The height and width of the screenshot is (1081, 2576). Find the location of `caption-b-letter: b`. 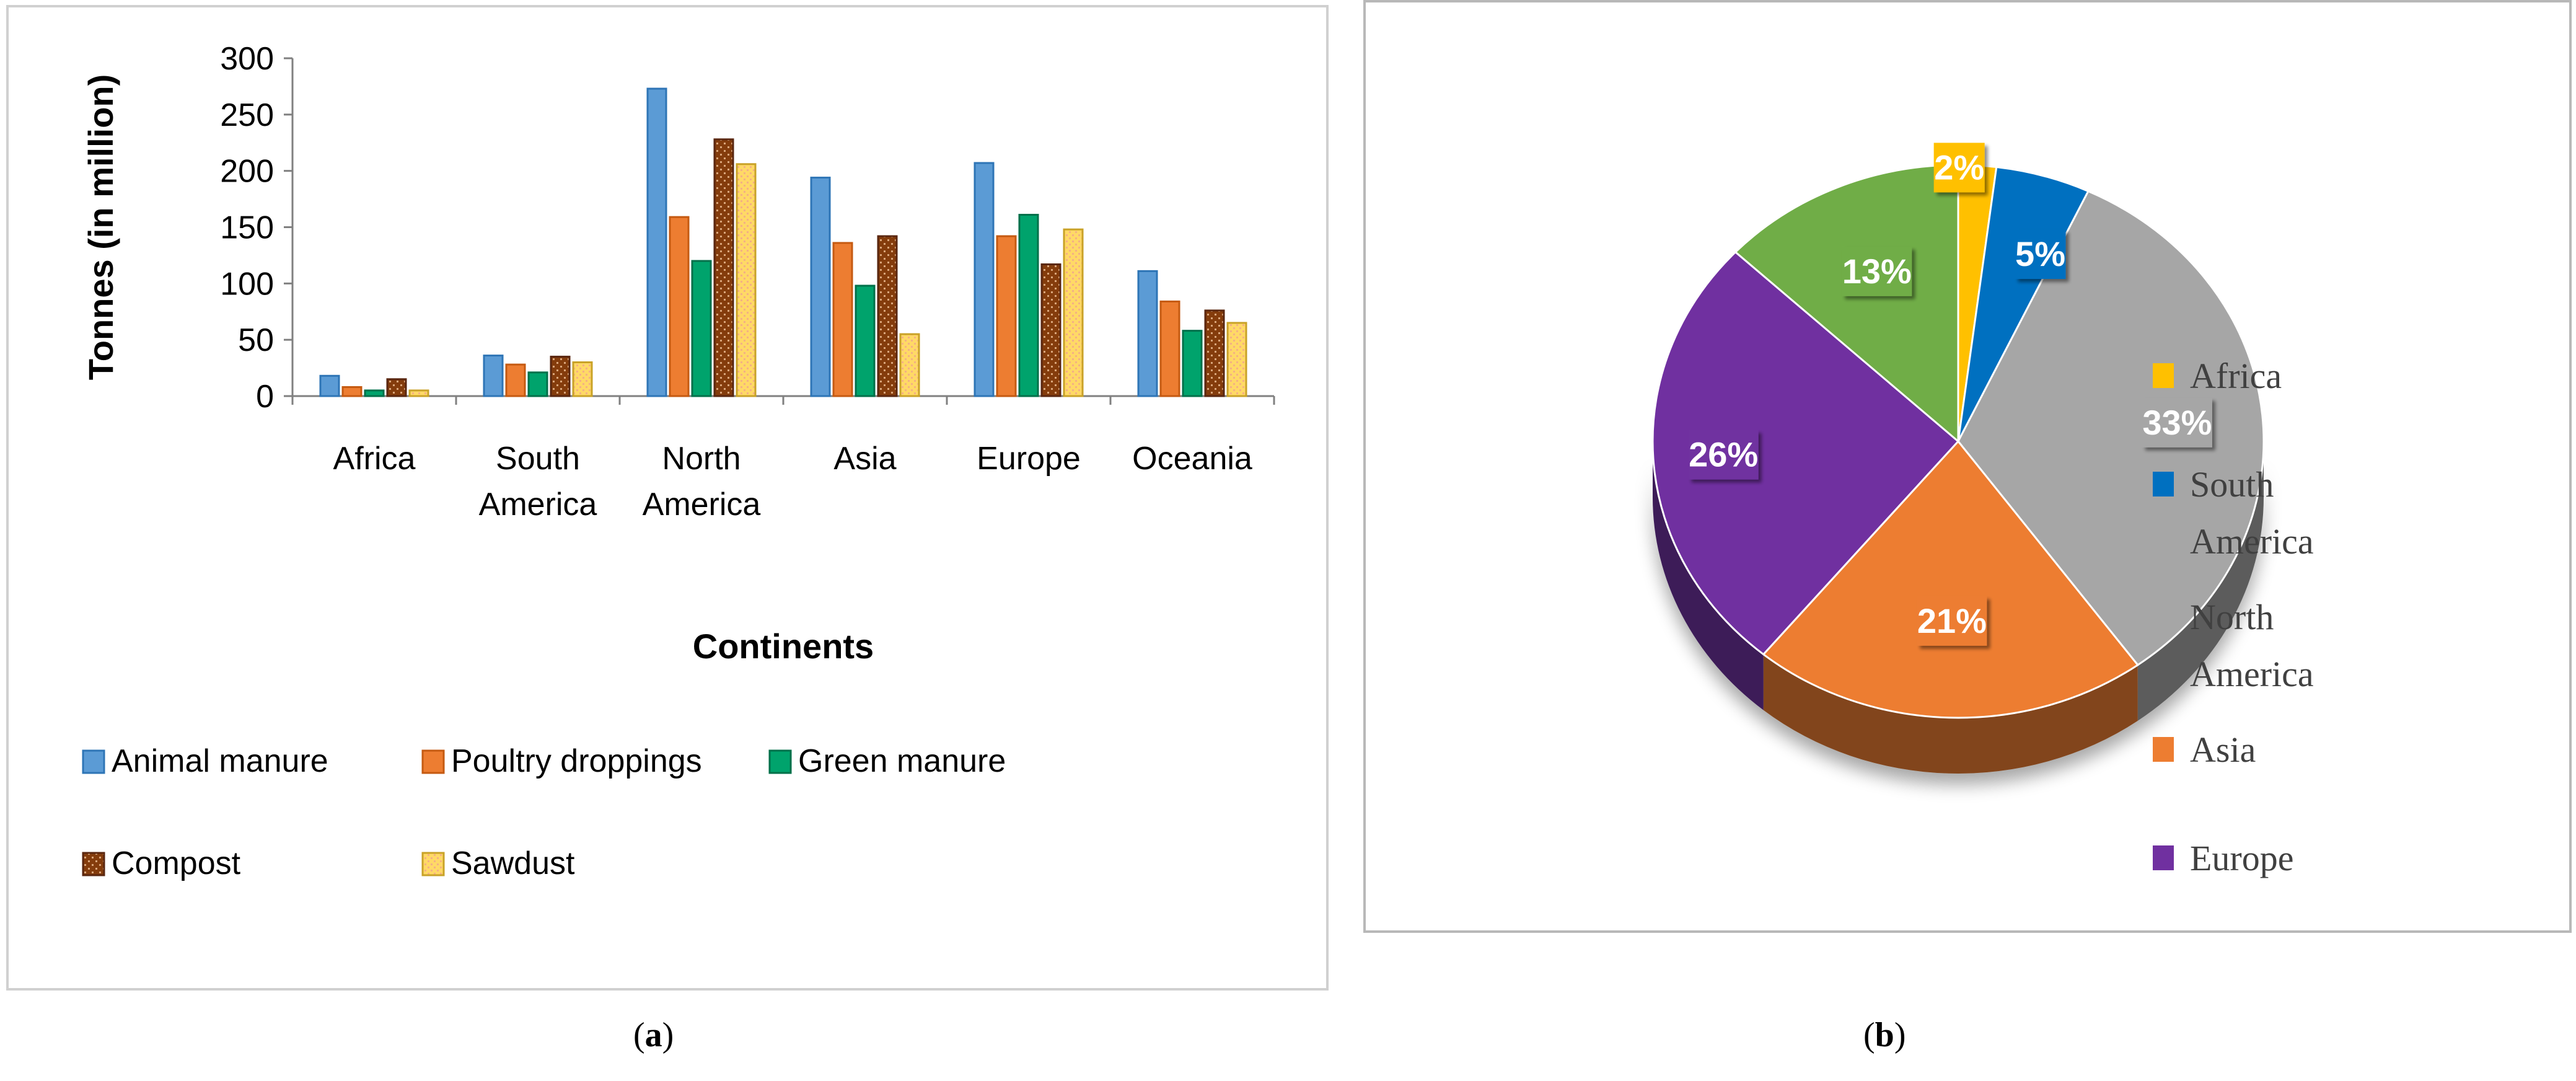

caption-b-letter: b is located at coordinates (1884, 1035).